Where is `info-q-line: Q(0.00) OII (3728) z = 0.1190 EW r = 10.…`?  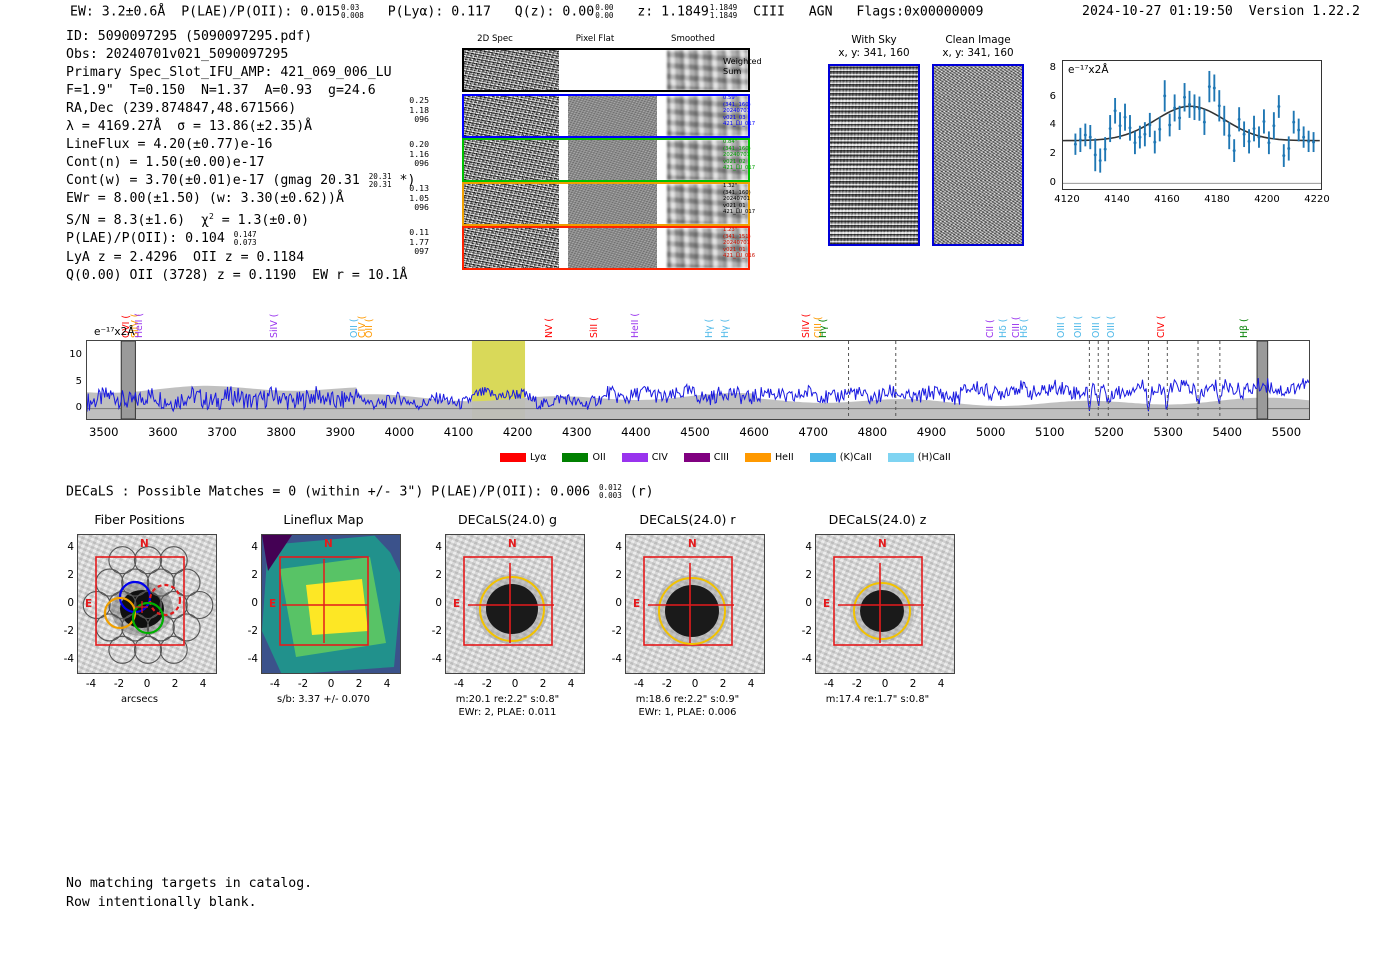
info-q-line: Q(0.00) OII (3728) z = 0.1190 EW r = 10.… is located at coordinates (237, 275).